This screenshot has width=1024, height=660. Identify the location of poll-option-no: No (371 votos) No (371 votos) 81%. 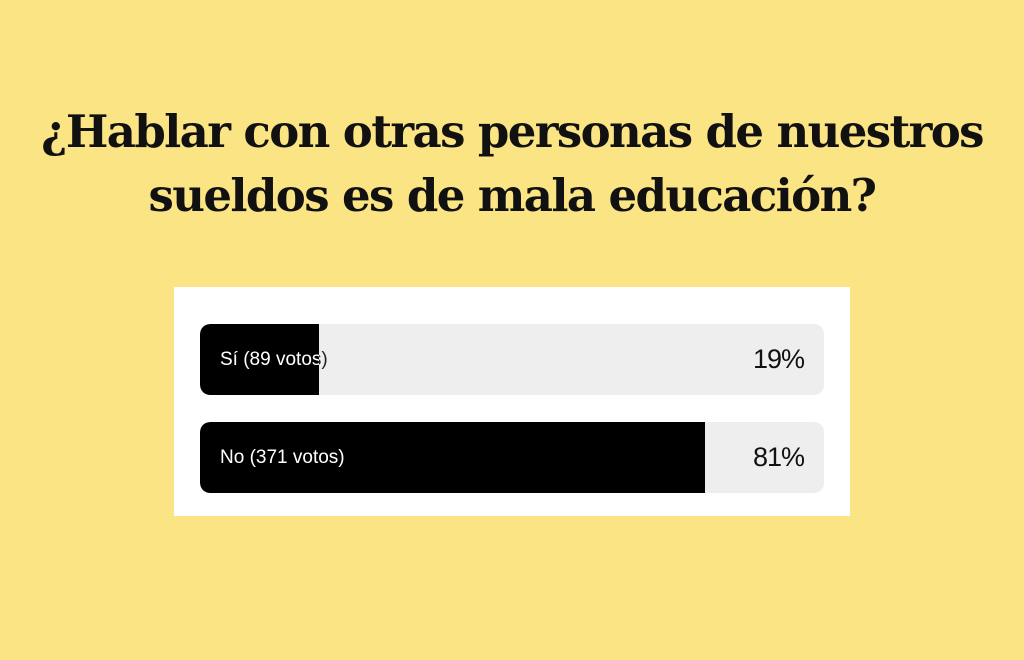
(512, 457).